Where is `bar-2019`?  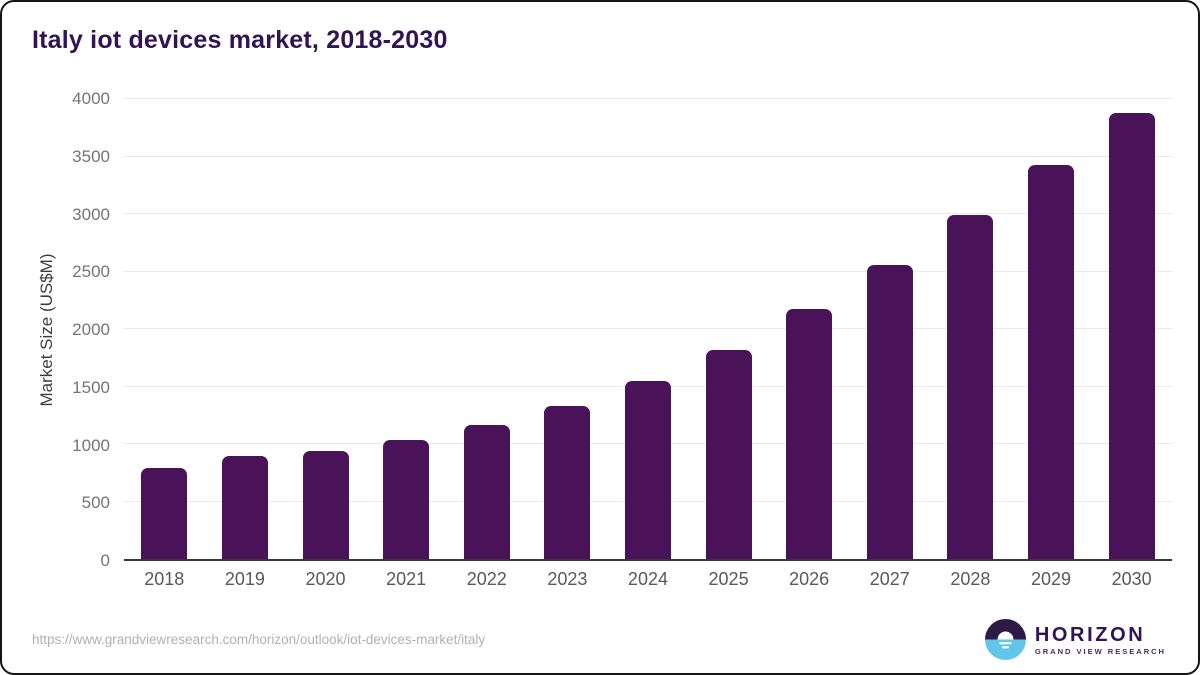
bar-2019 is located at coordinates (244, 507).